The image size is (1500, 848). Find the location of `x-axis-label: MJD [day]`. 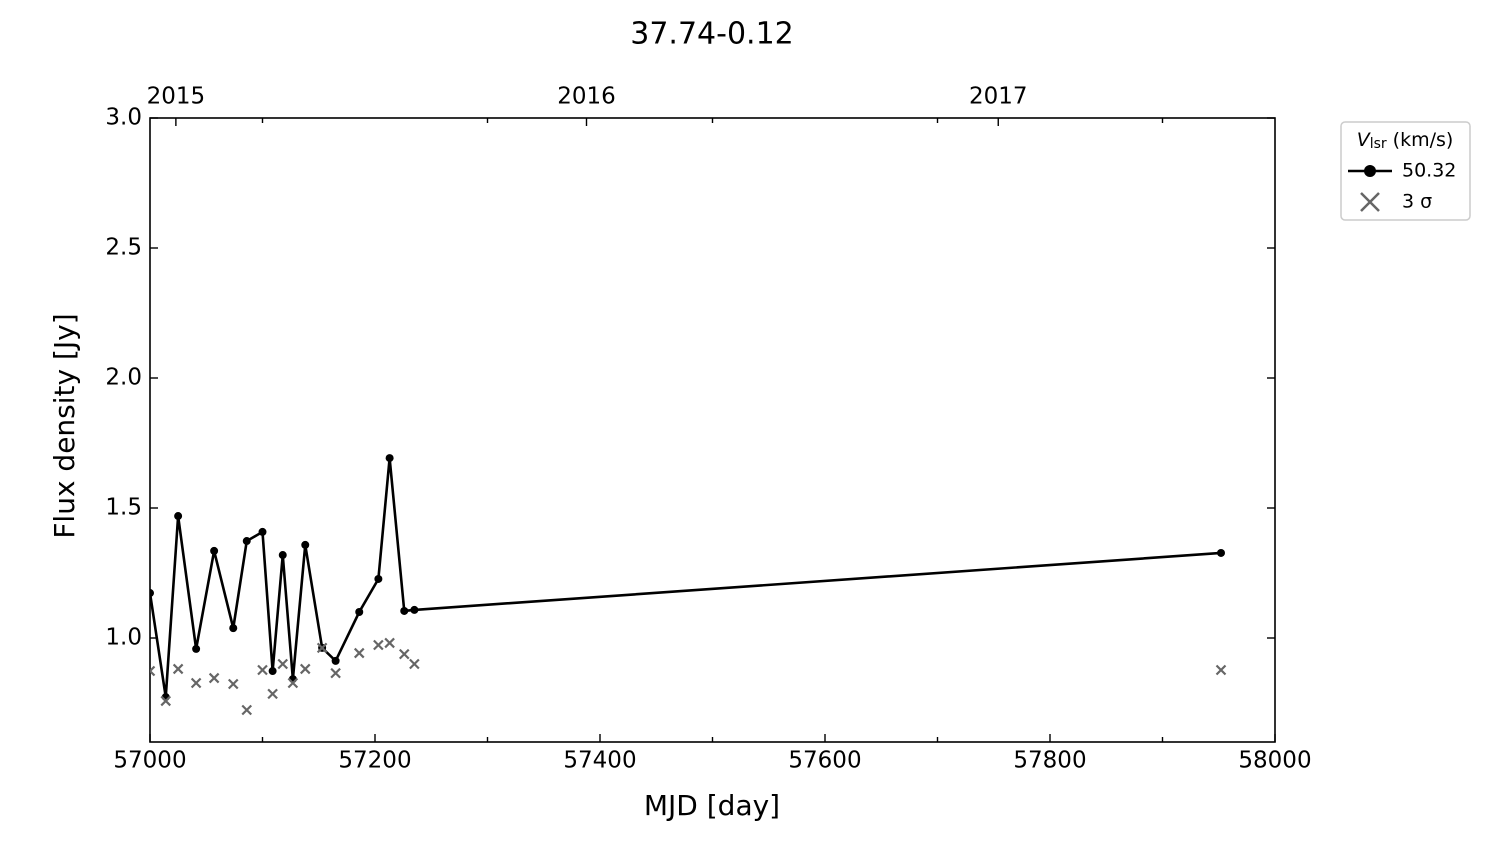

x-axis-label: MJD [day] is located at coordinates (712, 805).